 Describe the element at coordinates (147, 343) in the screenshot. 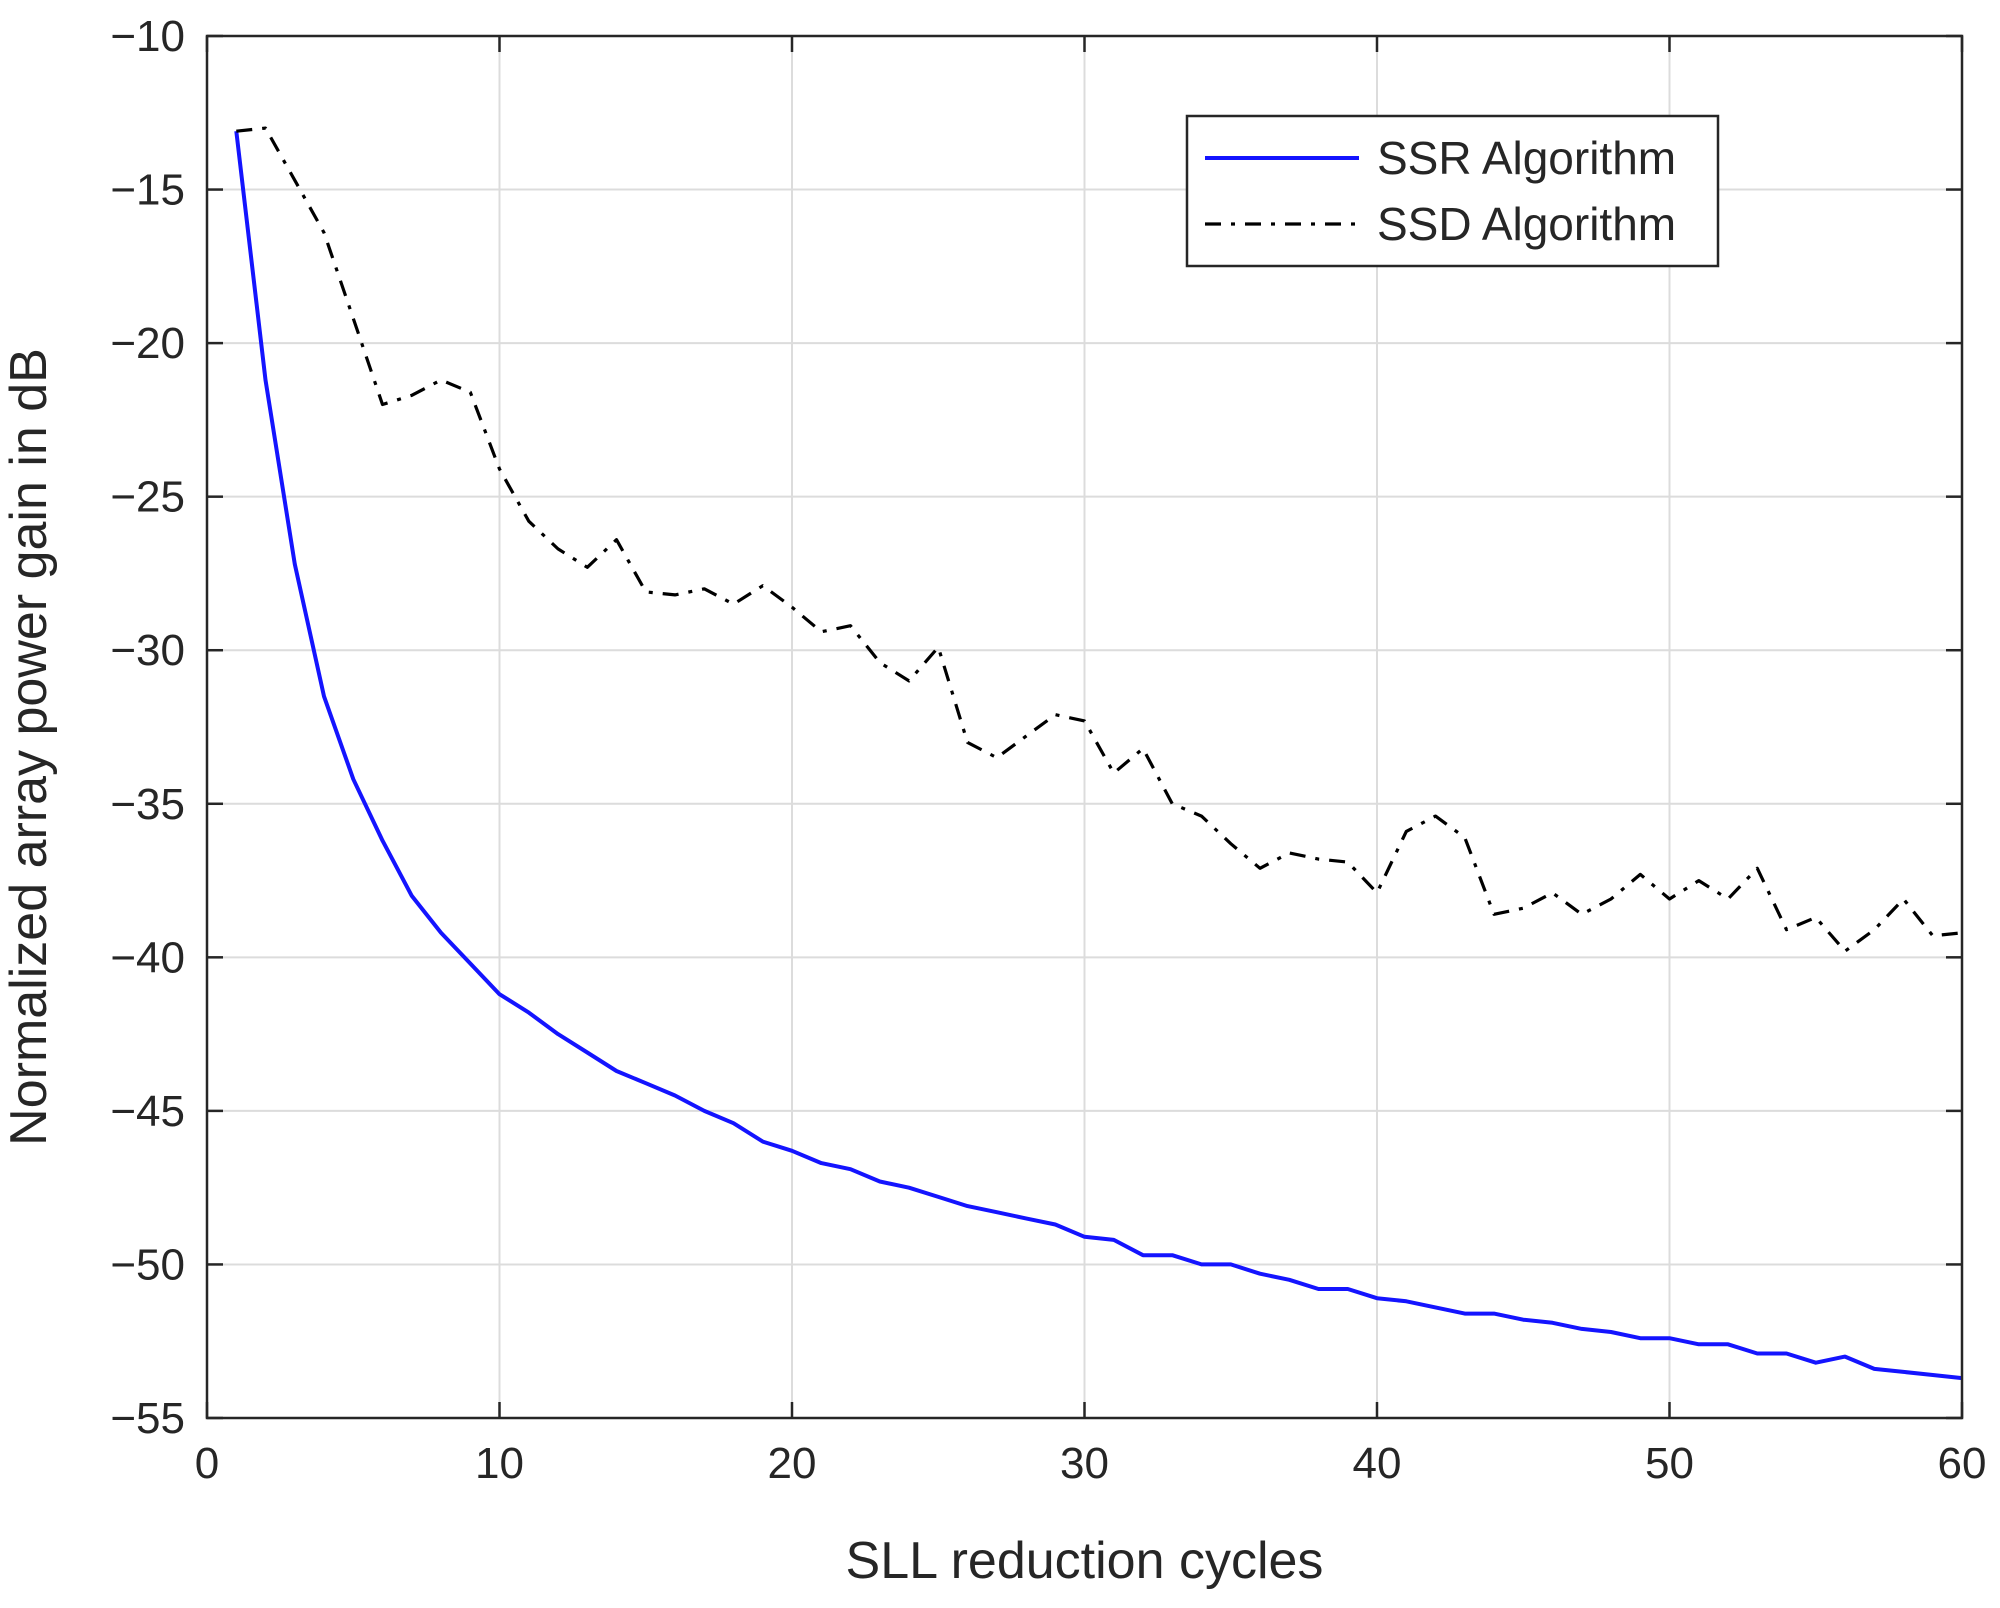

I see `y-tick-label: −20` at that location.